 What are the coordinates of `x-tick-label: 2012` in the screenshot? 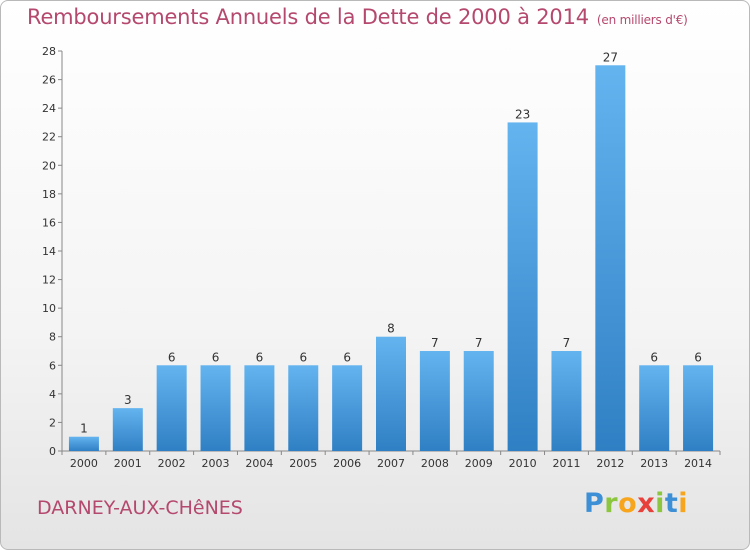 It's located at (610, 463).